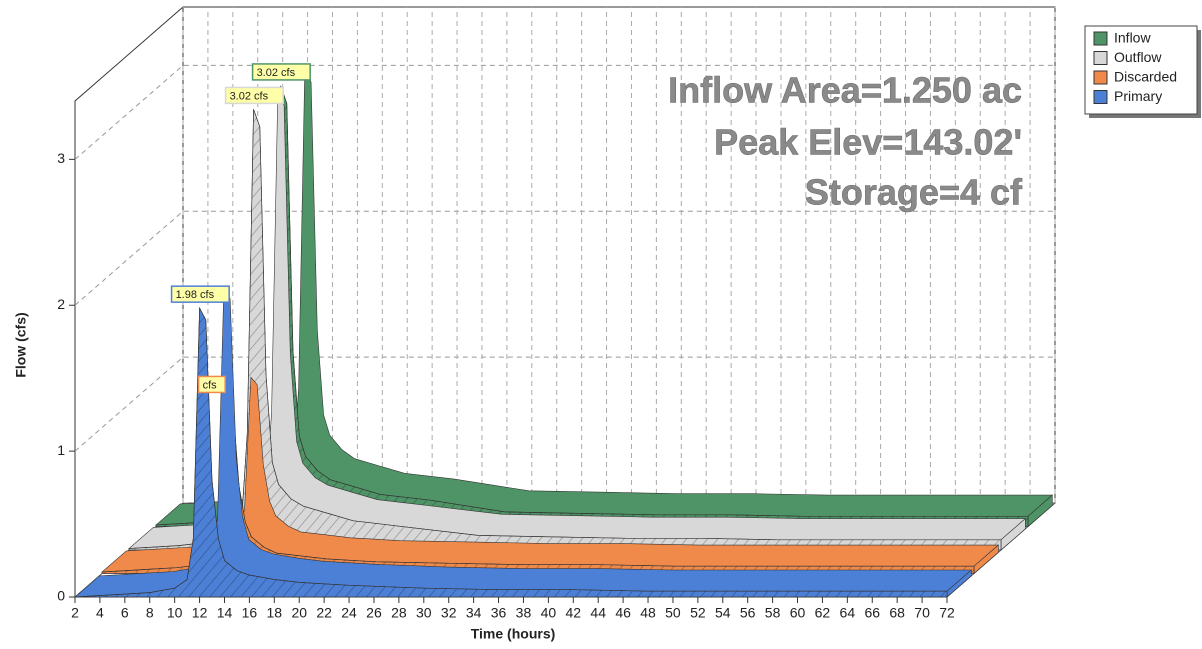 Image resolution: width=1202 pixels, height=649 pixels. I want to click on x-tick-label: 12, so click(200, 613).